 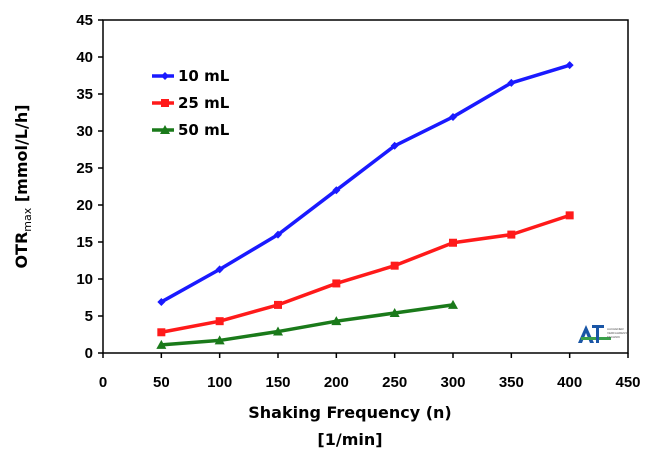 What do you see at coordinates (84, 131) in the screenshot?
I see `y-tick-label: 30` at bounding box center [84, 131].